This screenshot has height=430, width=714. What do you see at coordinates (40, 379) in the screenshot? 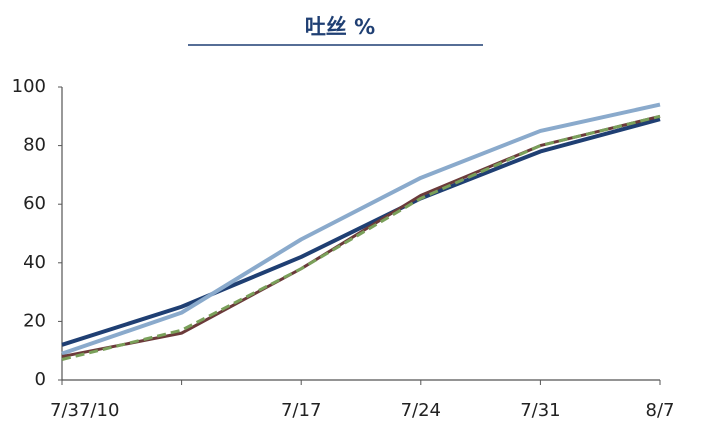
I see `y-tick-label: 0` at bounding box center [40, 379].